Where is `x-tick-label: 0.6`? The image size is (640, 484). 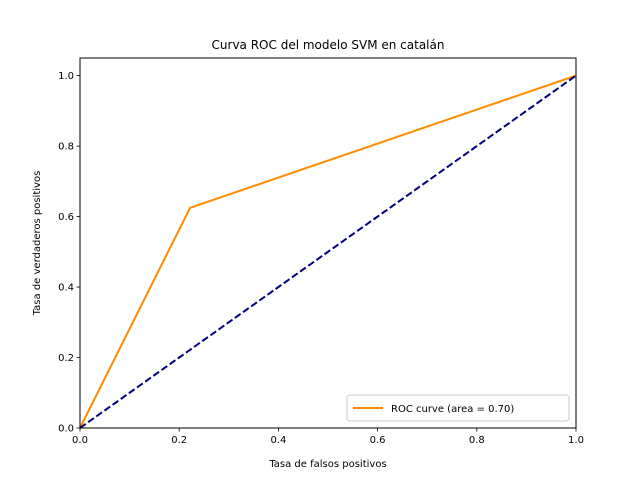
x-tick-label: 0.6 is located at coordinates (378, 440).